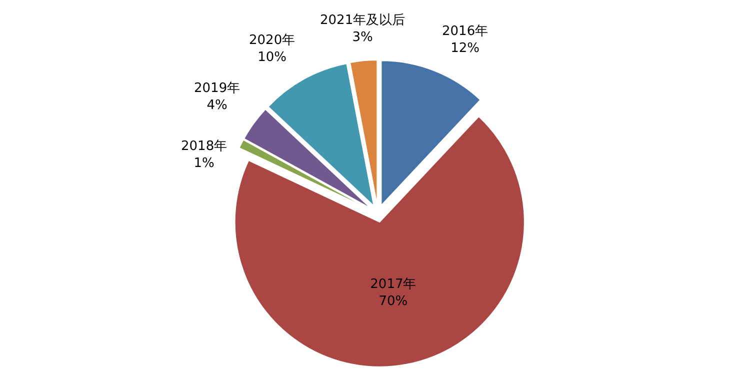 This screenshot has height=372, width=756. What do you see at coordinates (204, 163) in the screenshot?
I see `data-label: 1%` at bounding box center [204, 163].